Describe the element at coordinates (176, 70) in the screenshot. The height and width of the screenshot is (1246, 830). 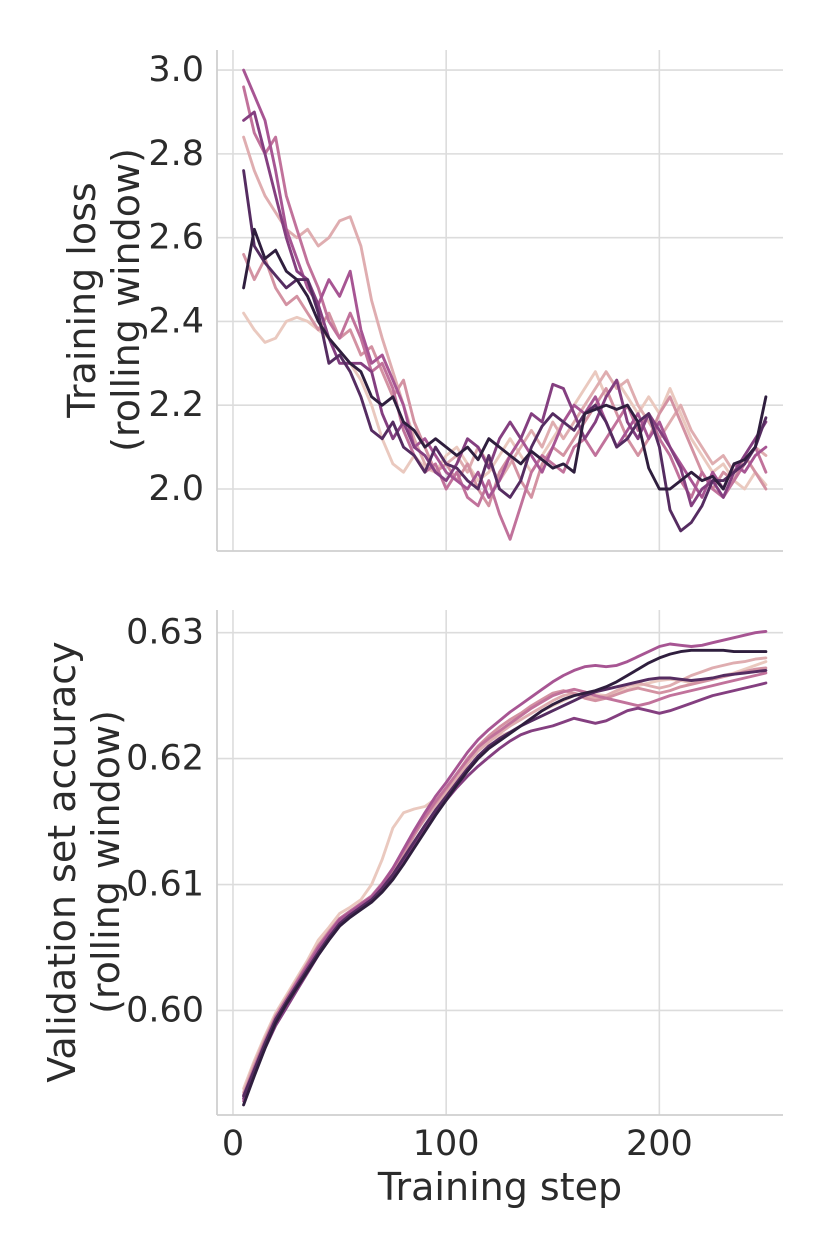
I see `y-tick-label: 3.0` at that location.